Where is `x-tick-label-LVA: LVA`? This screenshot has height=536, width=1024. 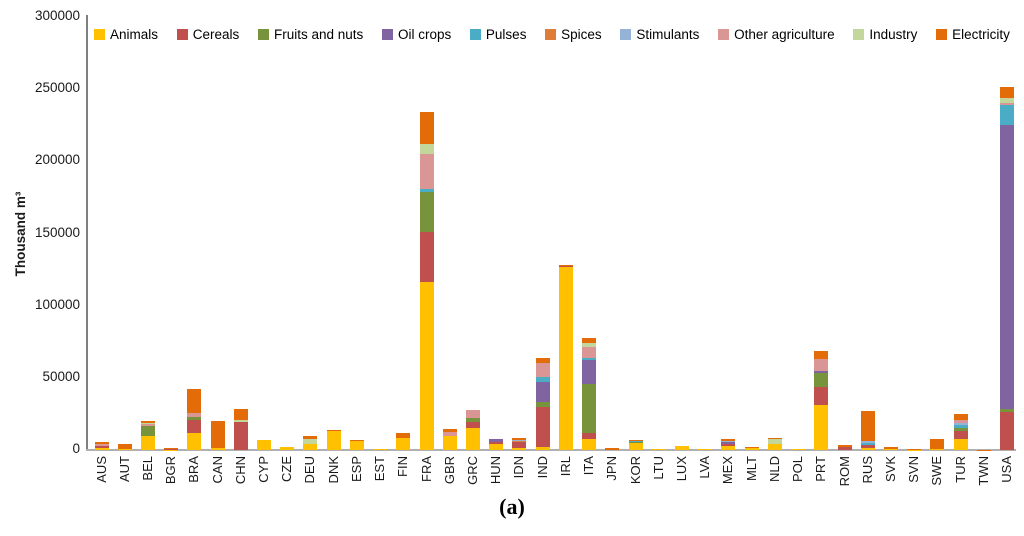 x-tick-label-LVA: LVA is located at coordinates (705, 467).